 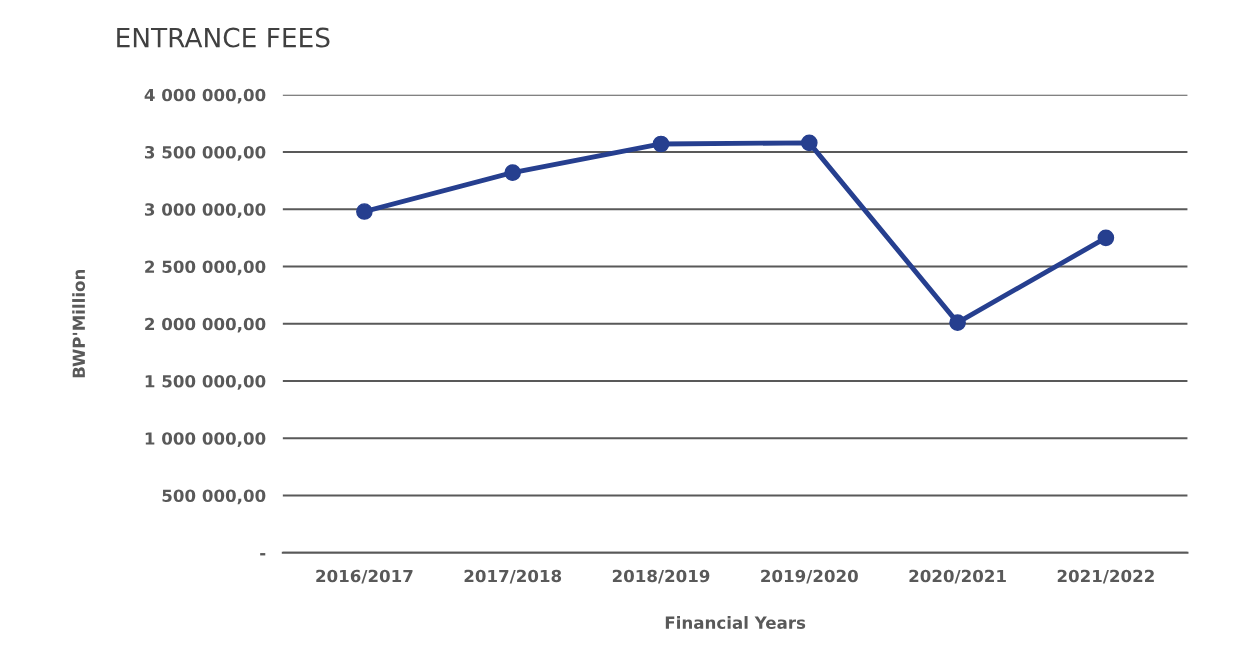 I want to click on y-tick-label: 2 500 000,00, so click(x=205, y=268).